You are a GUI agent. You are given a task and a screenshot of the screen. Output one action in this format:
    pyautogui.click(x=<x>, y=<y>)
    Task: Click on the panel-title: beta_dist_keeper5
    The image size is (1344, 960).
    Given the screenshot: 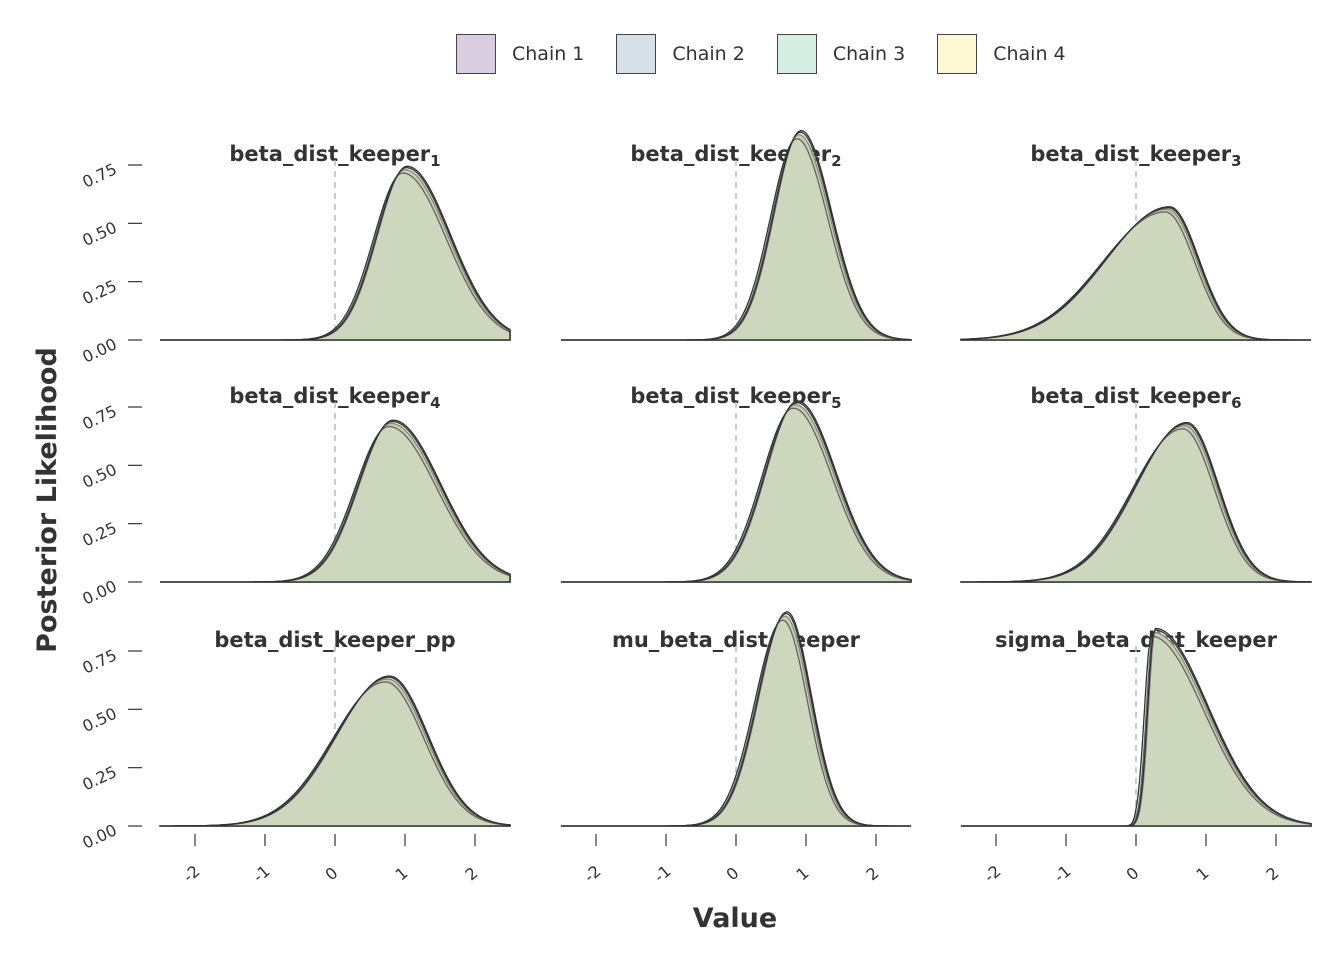 What is the action you would take?
    pyautogui.click(x=735, y=398)
    